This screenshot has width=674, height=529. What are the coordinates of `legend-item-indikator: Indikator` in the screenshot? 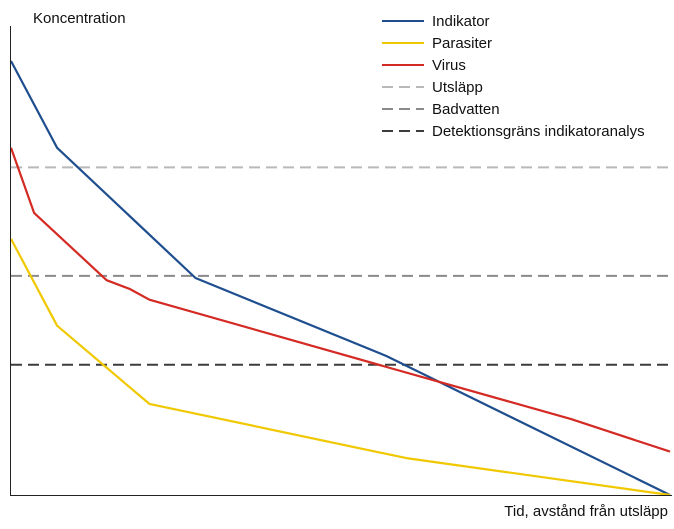 It's located at (527, 21).